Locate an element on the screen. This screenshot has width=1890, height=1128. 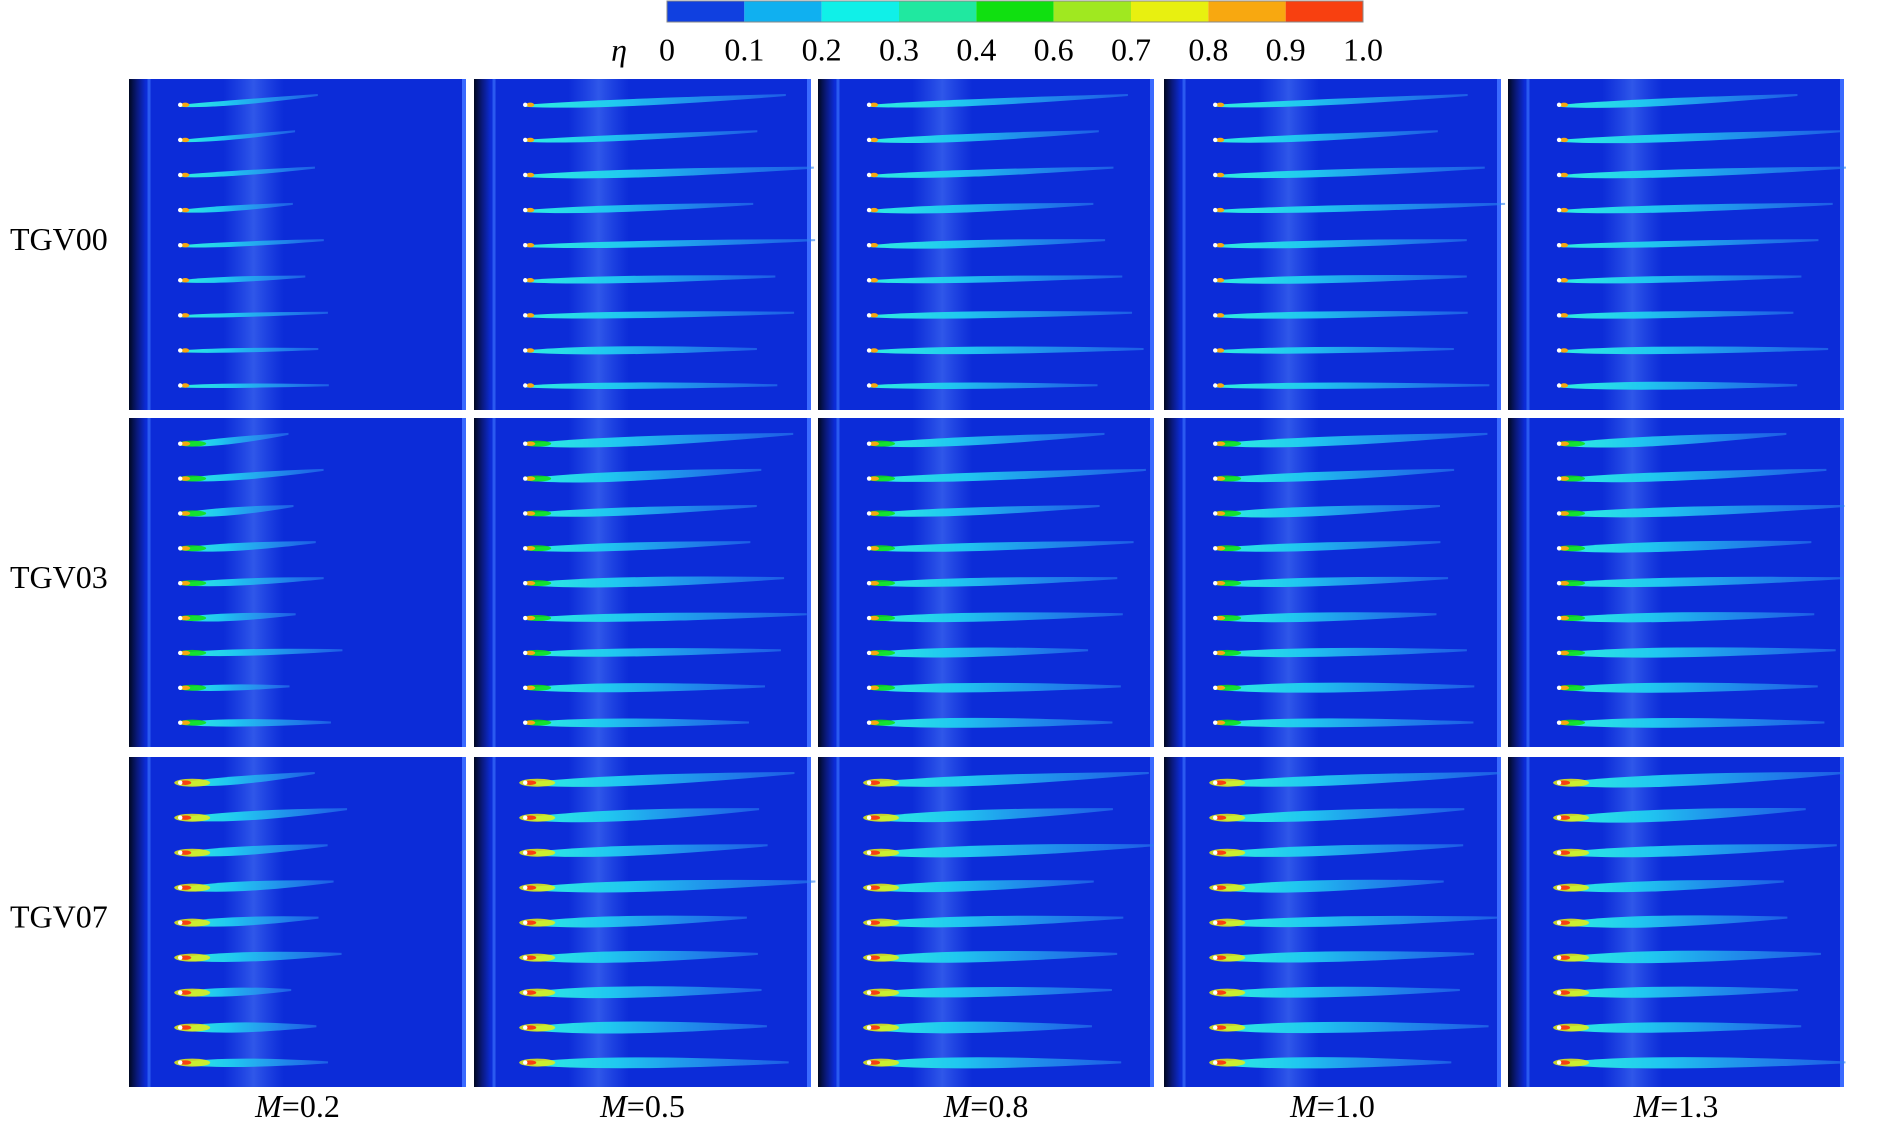
colorbar-label: 0.1 is located at coordinates (744, 49).